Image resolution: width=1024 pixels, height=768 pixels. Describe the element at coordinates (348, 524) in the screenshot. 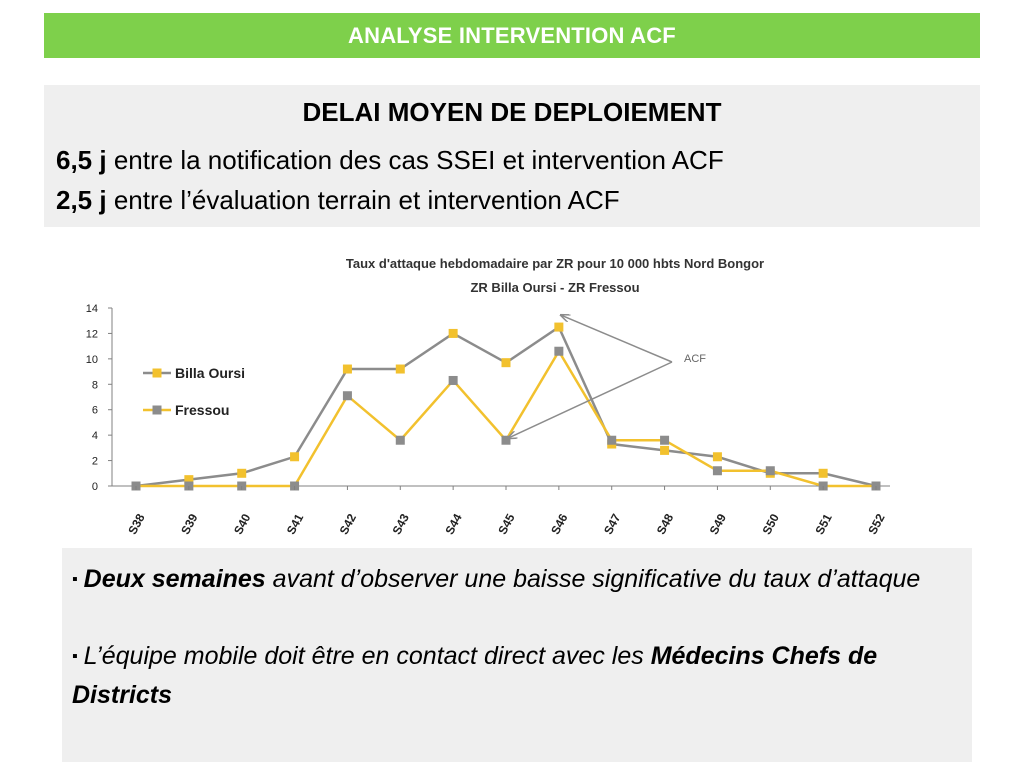

I see `x-tick-label: S42` at that location.